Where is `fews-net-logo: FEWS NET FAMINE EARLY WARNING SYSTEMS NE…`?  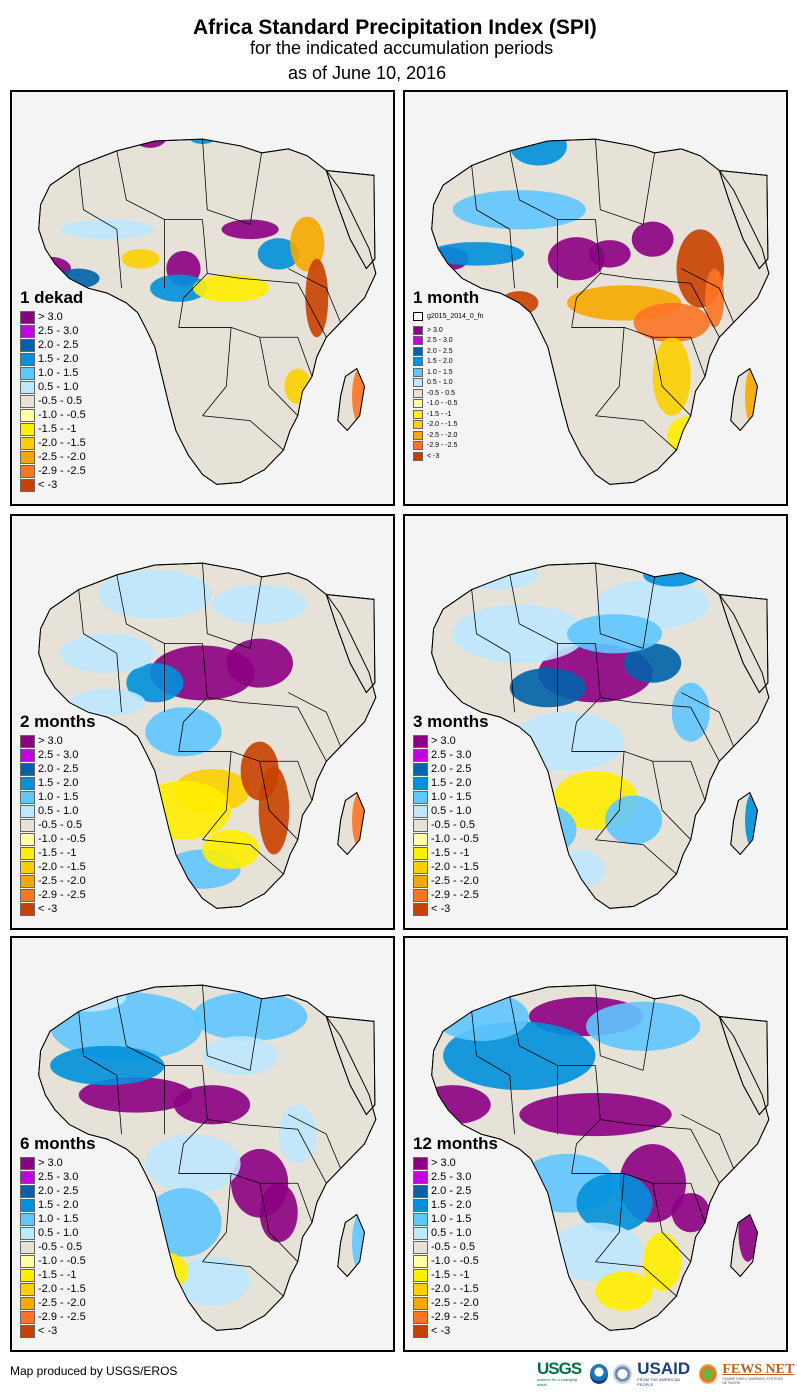 fews-net-logo: FEWS NET FAMINE EARLY WARNING SYSTEMS NE… is located at coordinates (759, 1373).